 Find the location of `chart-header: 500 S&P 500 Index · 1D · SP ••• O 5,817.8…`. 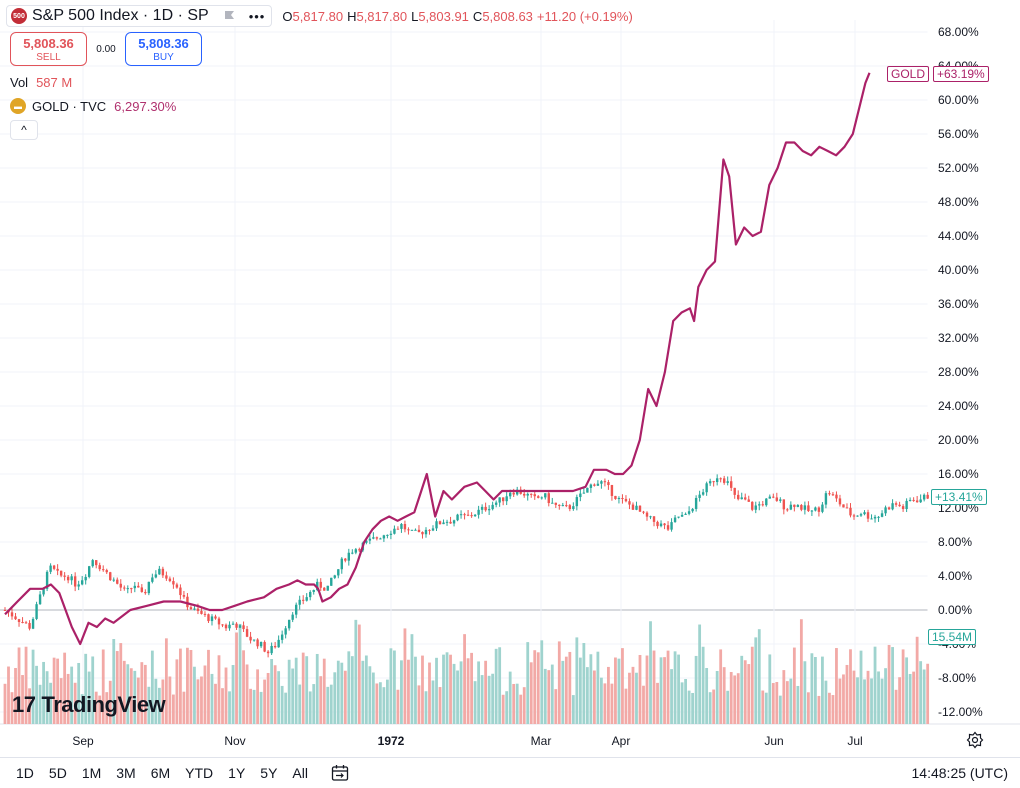

chart-header: 500 S&P 500 Index · 1D · SP ••• O 5,817.8… is located at coordinates (319, 16).